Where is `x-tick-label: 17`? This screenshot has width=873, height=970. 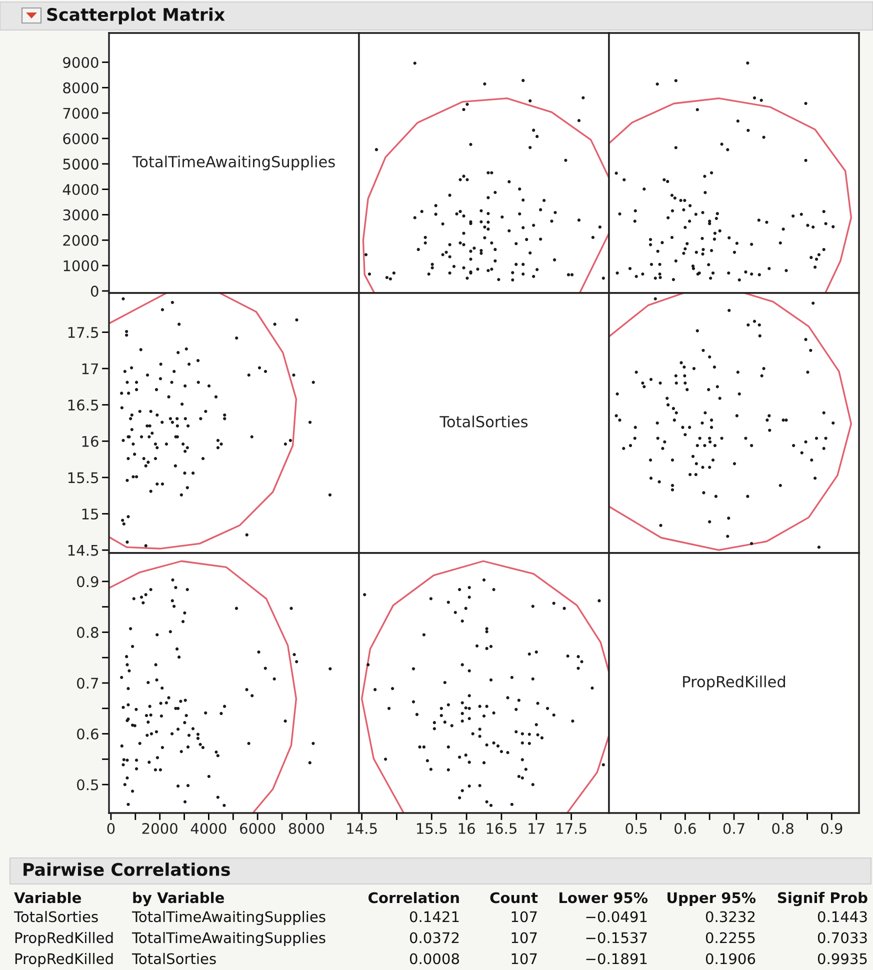 x-tick-label: 17 is located at coordinates (536, 828).